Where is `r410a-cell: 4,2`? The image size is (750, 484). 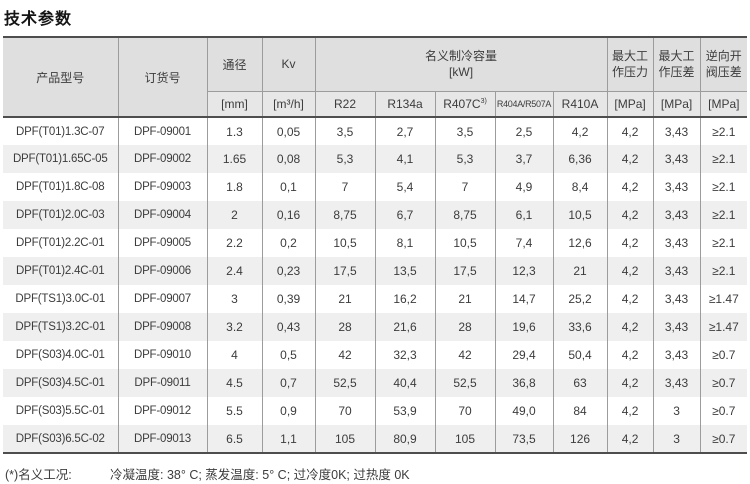
r410a-cell: 4,2 is located at coordinates (580, 131).